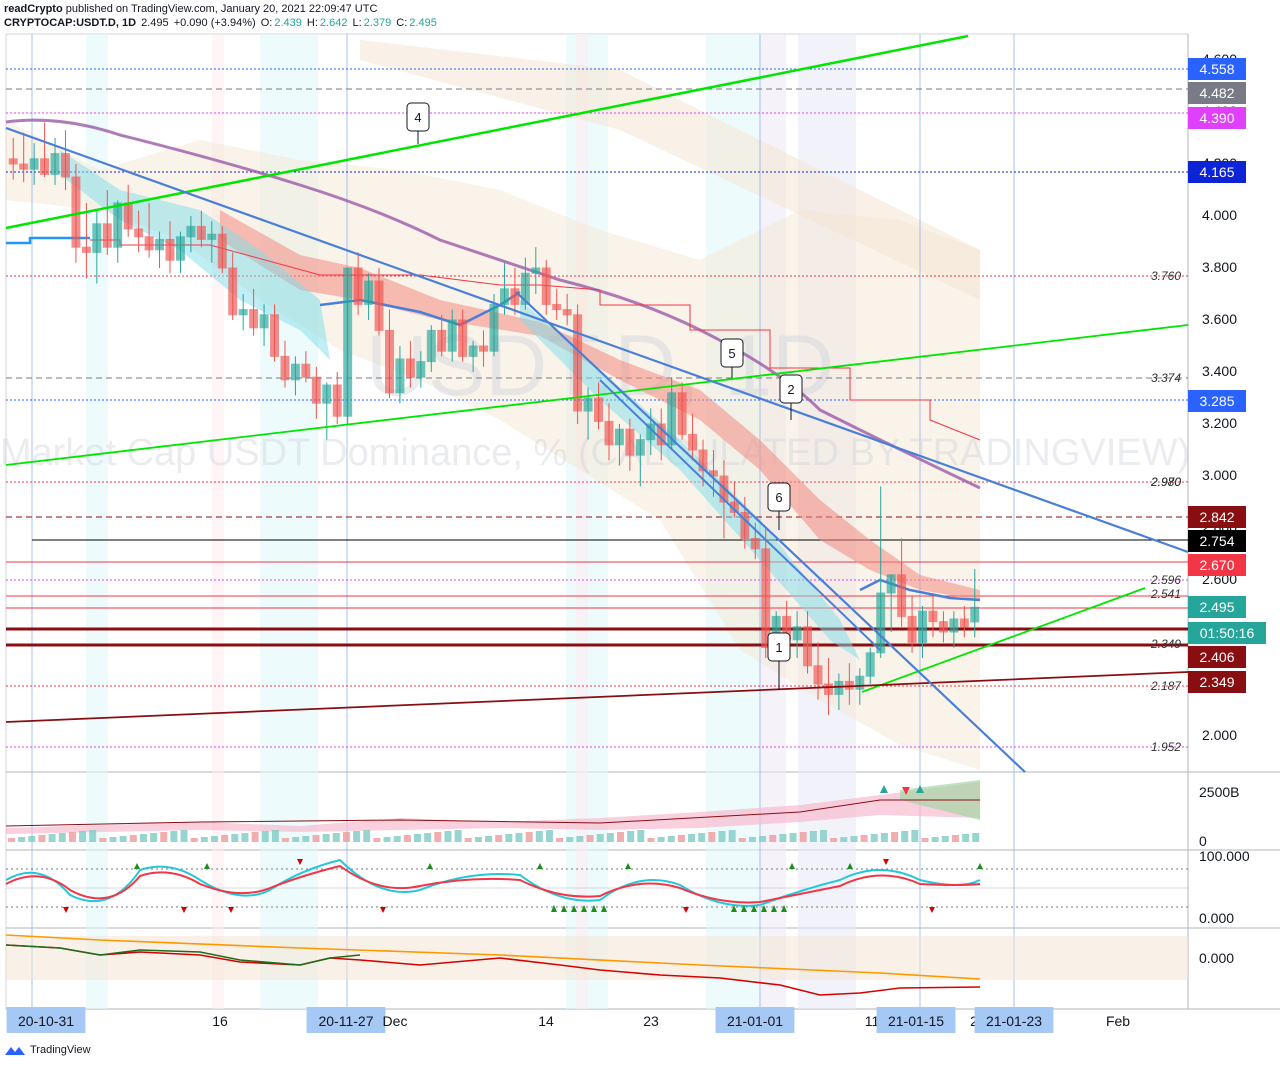  What do you see at coordinates (183, 955) in the screenshot?
I see `third-panel-green` at bounding box center [183, 955].